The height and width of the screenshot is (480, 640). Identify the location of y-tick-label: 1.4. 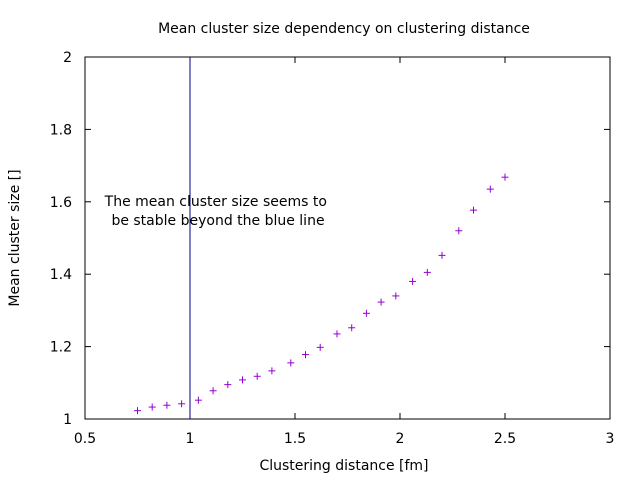
(61, 275).